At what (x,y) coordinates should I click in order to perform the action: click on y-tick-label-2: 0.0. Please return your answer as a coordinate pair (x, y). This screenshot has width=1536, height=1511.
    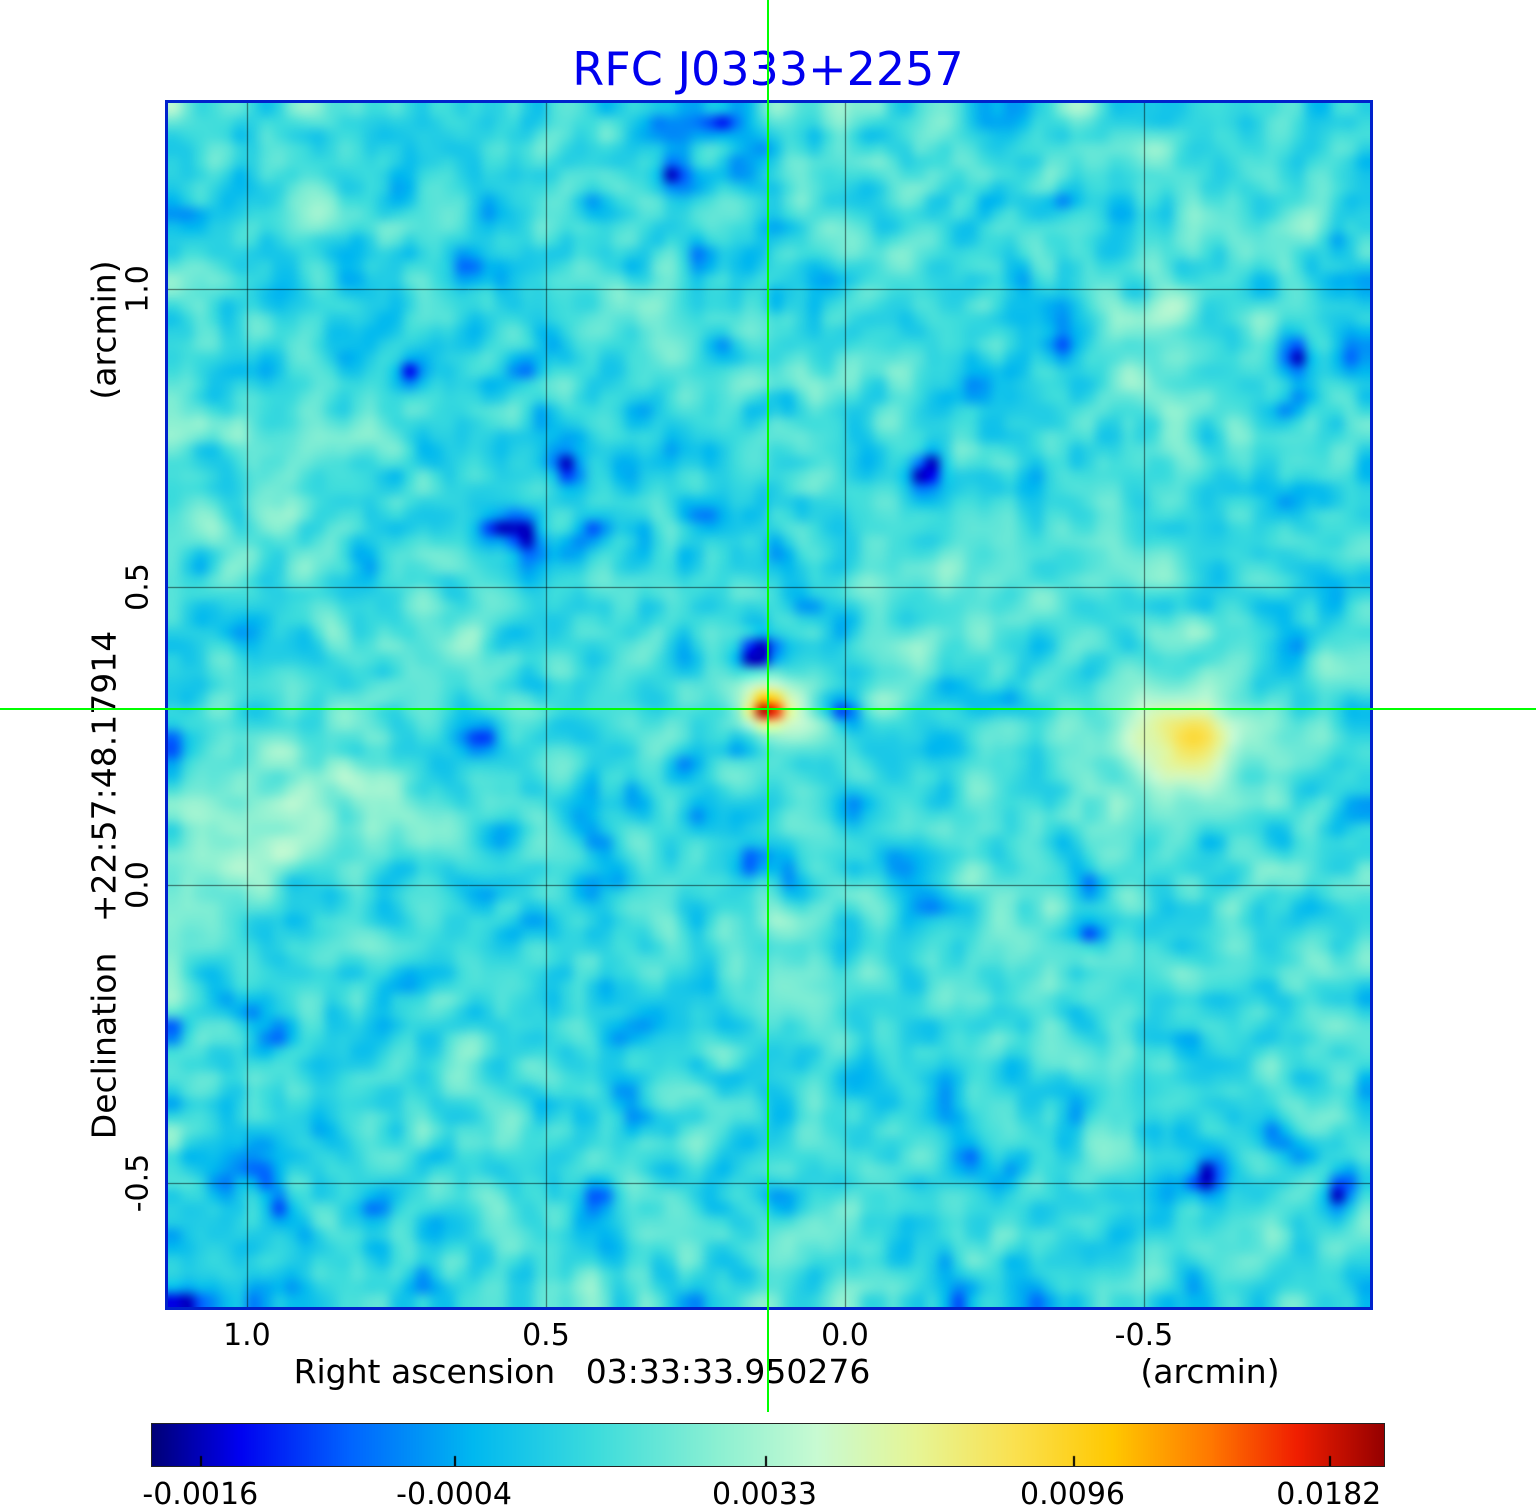
    Looking at the image, I should click on (138, 885).